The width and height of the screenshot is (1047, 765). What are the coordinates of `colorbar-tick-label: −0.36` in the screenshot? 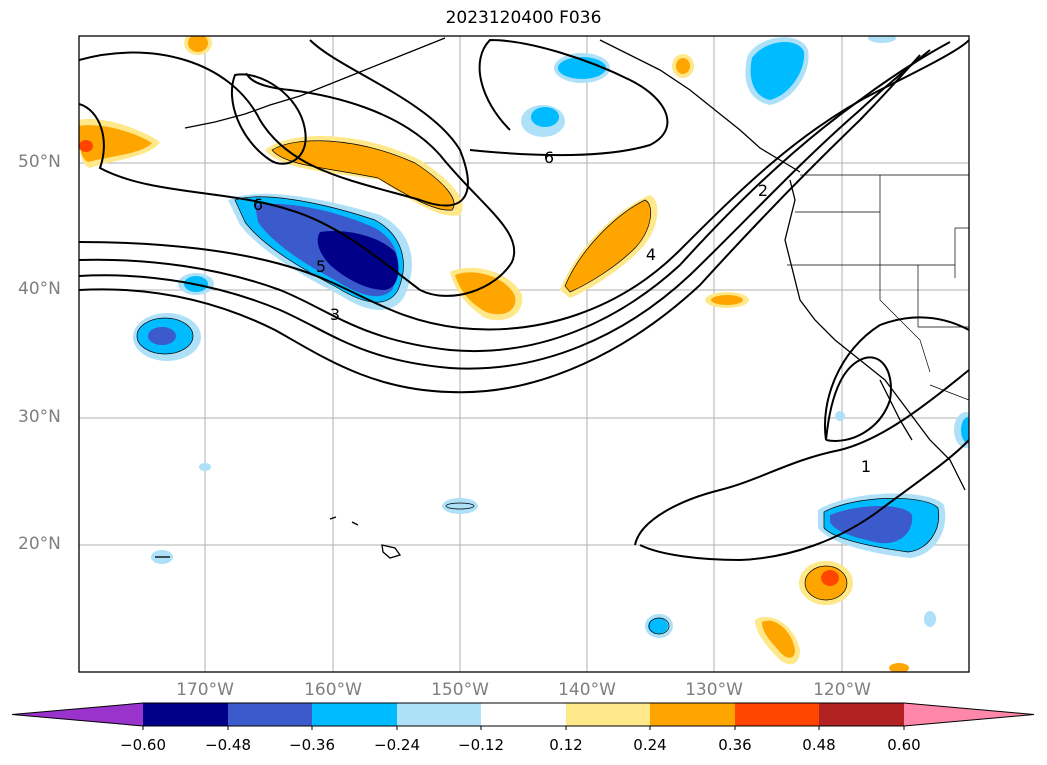 It's located at (312, 745).